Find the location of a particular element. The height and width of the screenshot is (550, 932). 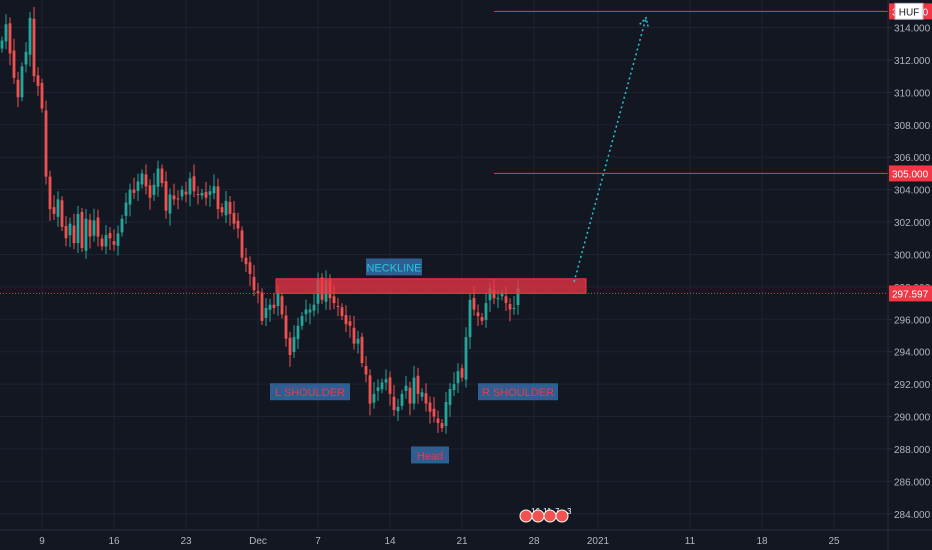

projection-arrow-head is located at coordinates (644, 21).